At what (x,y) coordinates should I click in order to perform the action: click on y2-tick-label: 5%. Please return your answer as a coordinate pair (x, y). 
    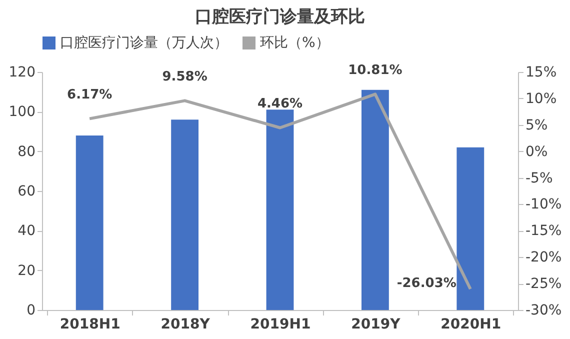
    Looking at the image, I should click on (537, 125).